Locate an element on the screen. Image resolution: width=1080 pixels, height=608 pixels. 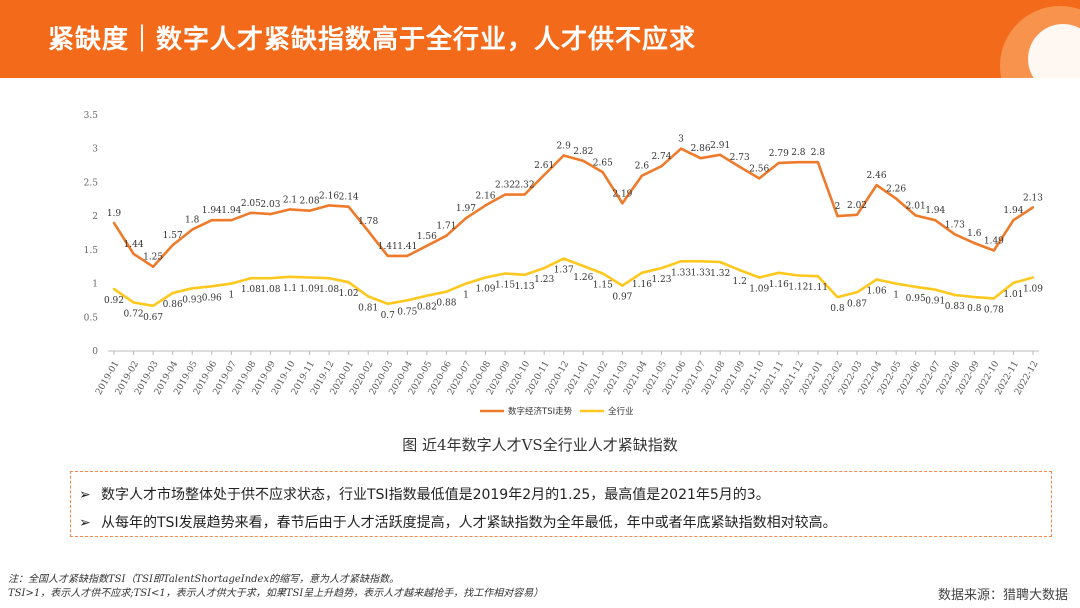
data-label: 2.01 is located at coordinates (916, 206).